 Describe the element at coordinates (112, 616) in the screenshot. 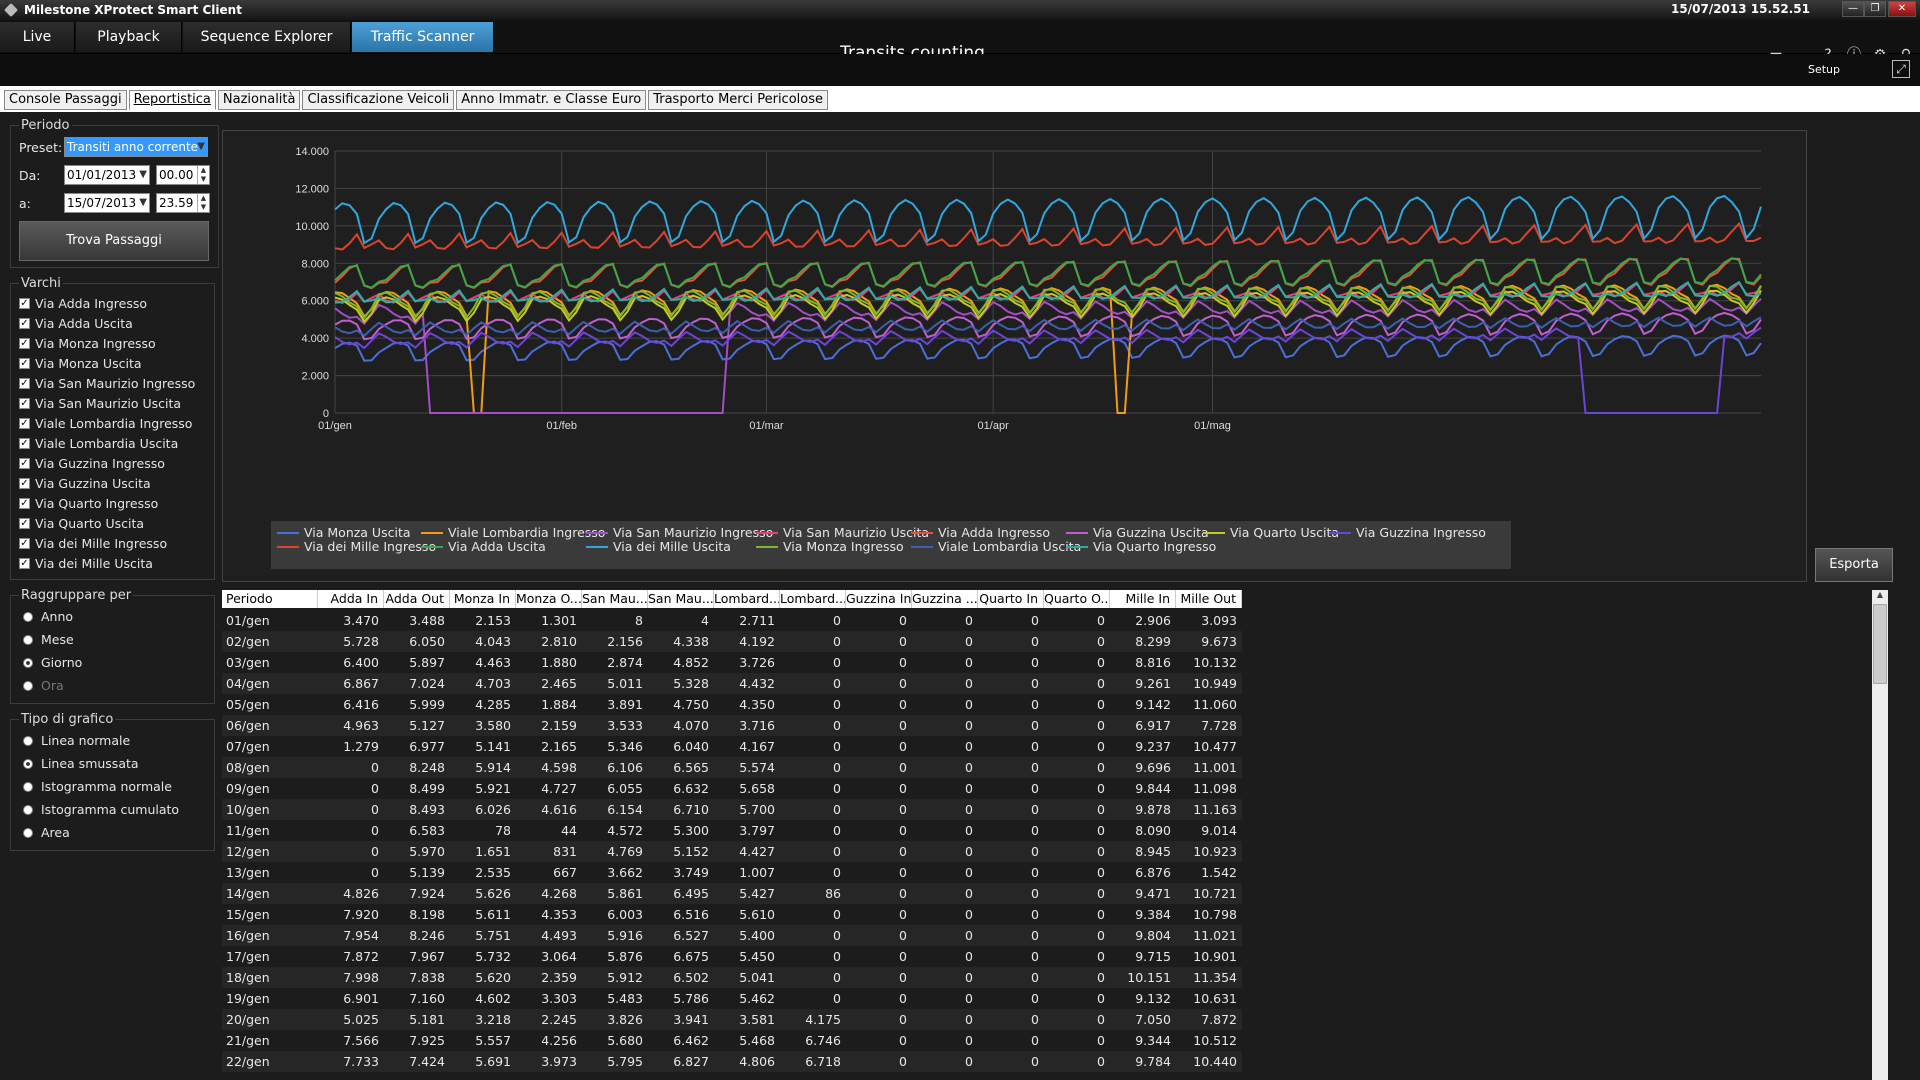

I see `raggruppare-radio-row: Anno` at that location.